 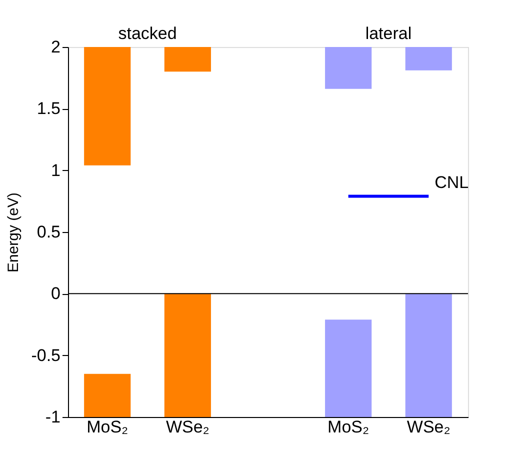 What do you see at coordinates (55, 170) in the screenshot?
I see `y-tick-label: 1` at bounding box center [55, 170].